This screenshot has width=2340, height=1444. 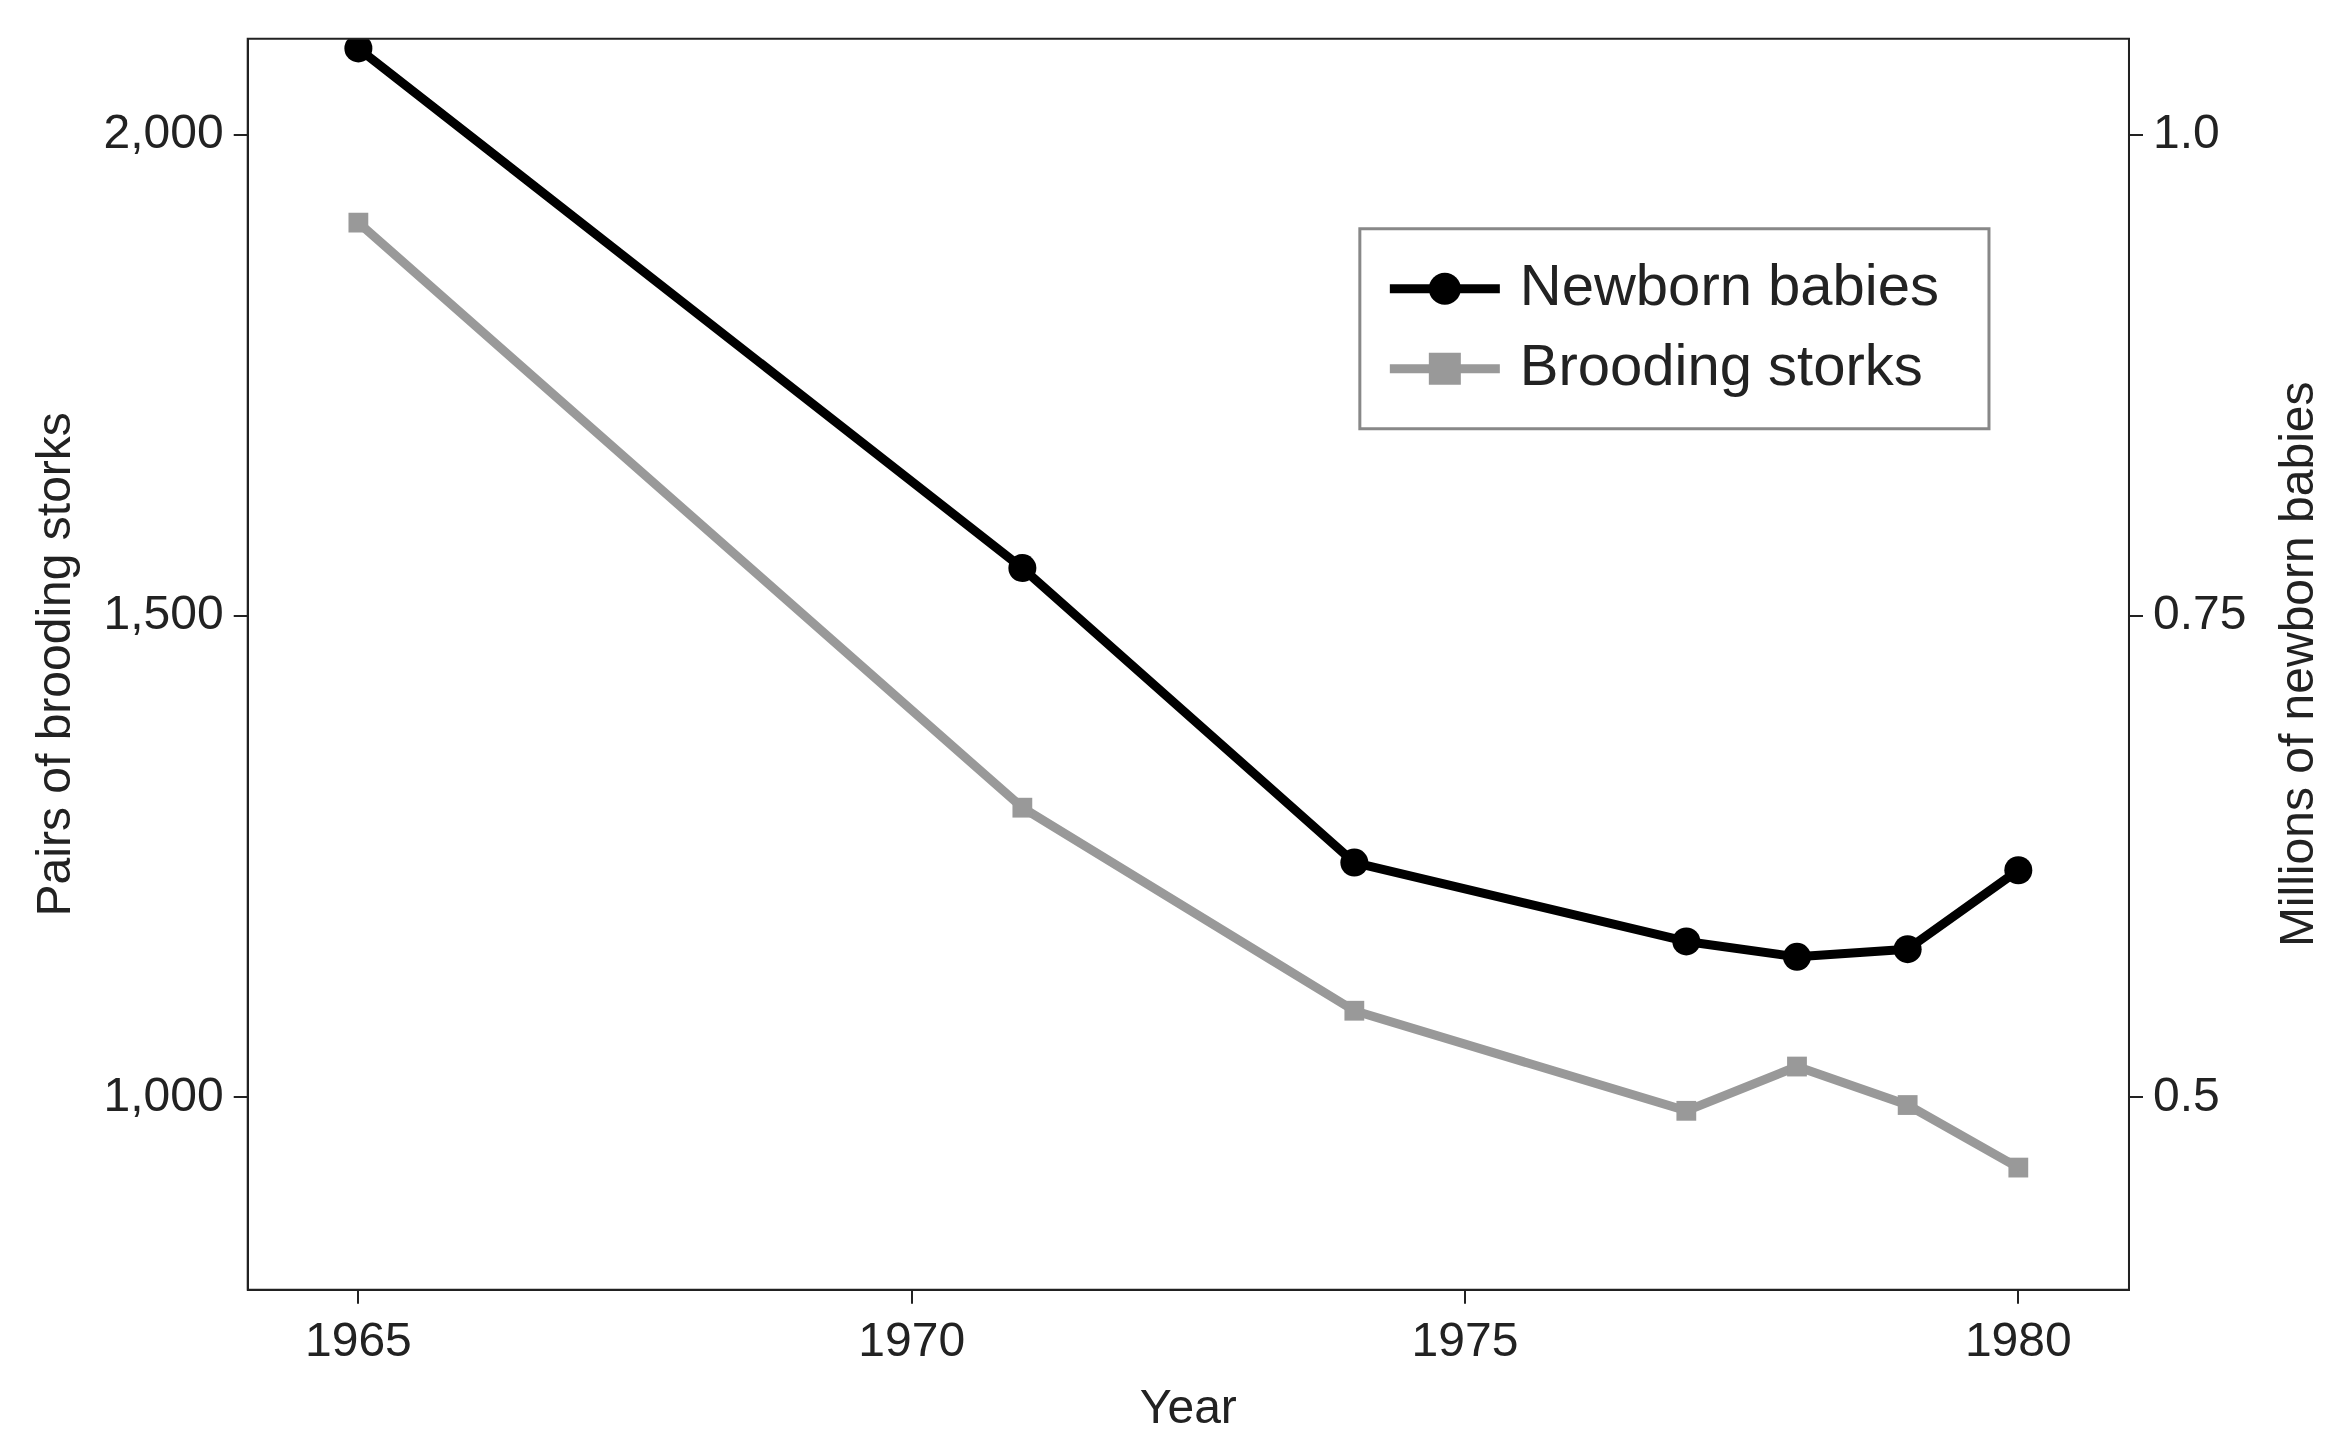 I want to click on y-axis-title: Pairs of brooding storks, so click(x=54, y=664).